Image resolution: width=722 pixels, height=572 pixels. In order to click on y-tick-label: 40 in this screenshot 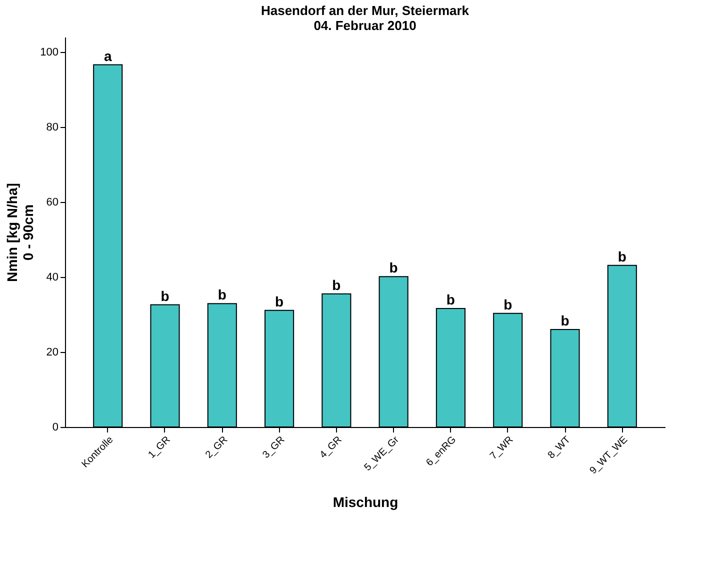, I will do `click(52, 278)`.